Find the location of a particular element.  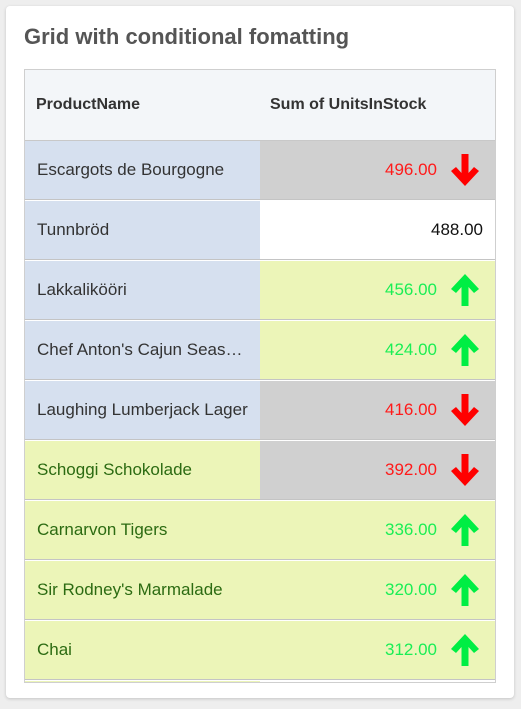

table-row: Sir Rodney's Marmalade 320.00 is located at coordinates (260, 591).